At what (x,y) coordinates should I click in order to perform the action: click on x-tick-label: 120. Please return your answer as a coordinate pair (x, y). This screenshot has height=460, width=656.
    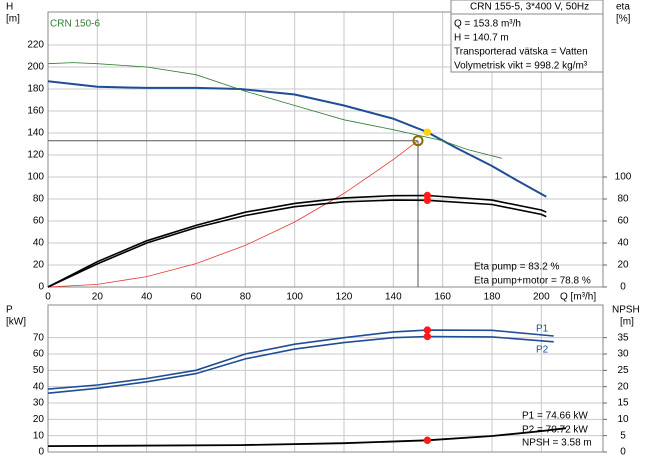
    Looking at the image, I should click on (344, 297).